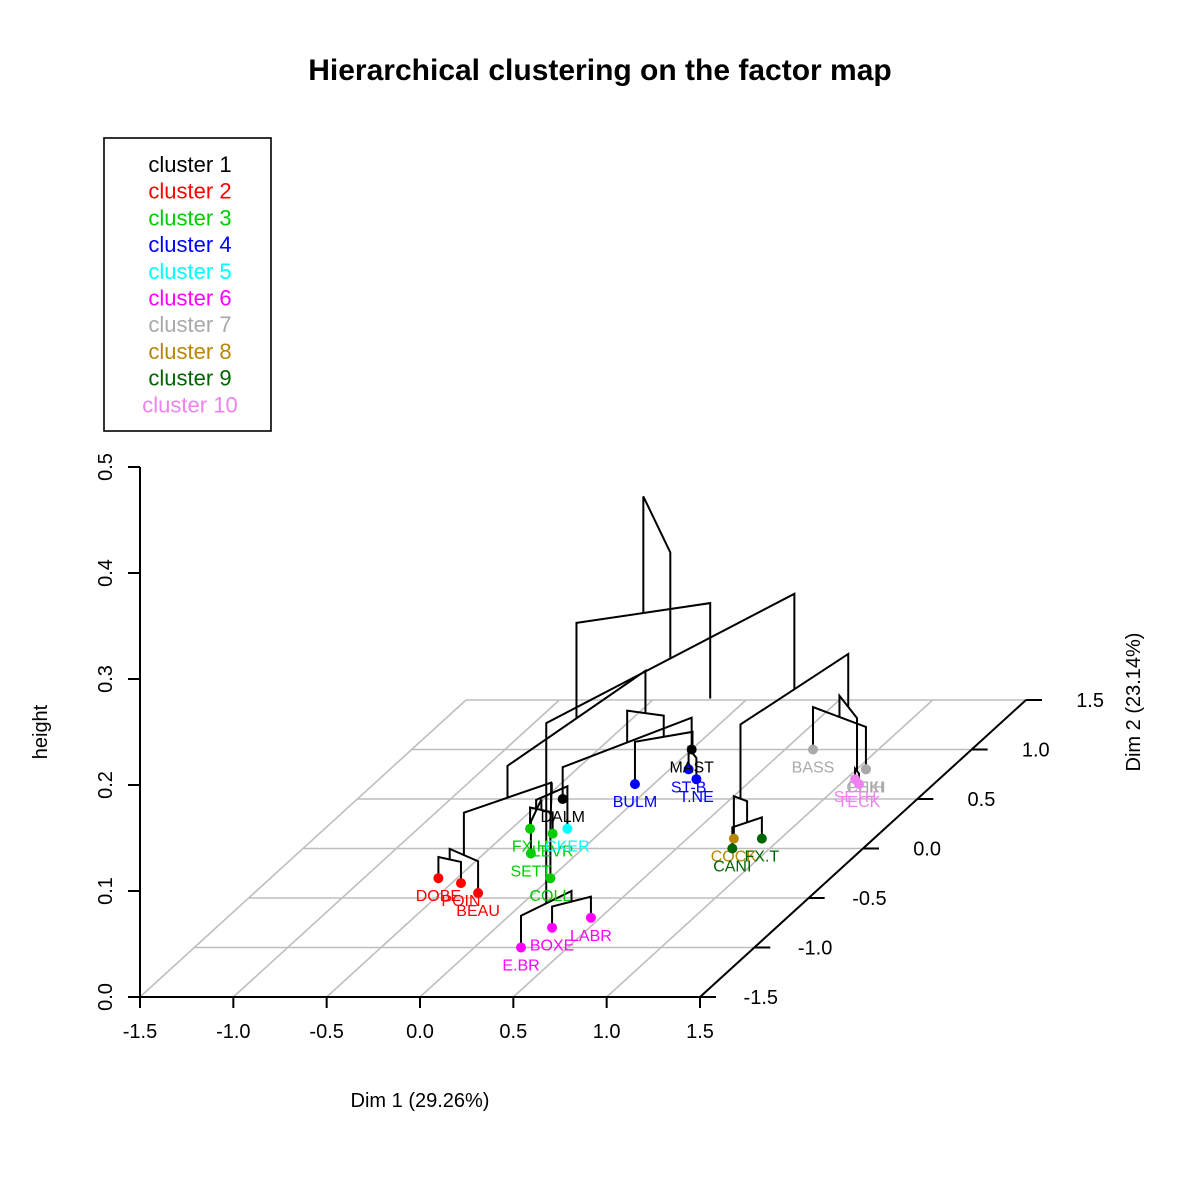 The width and height of the screenshot is (1200, 1200). I want to click on point-label: BULM, so click(635, 802).